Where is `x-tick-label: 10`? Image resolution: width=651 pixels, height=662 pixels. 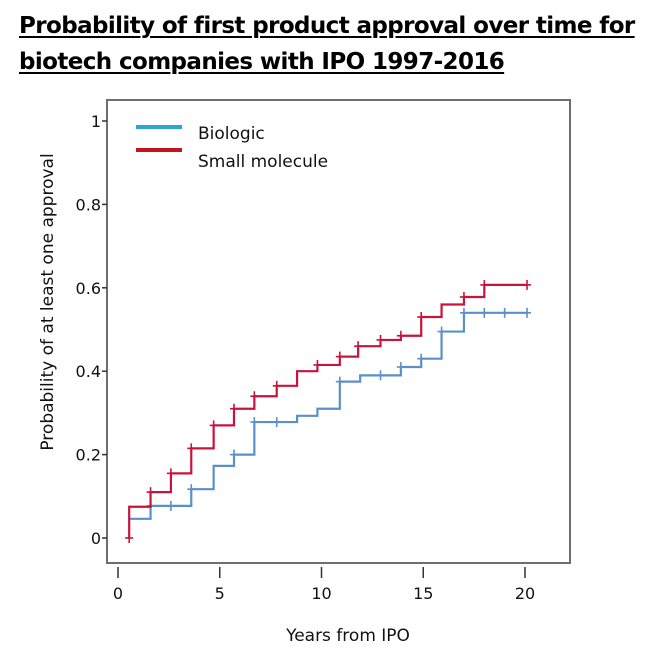 x-tick-label: 10 is located at coordinates (321, 593).